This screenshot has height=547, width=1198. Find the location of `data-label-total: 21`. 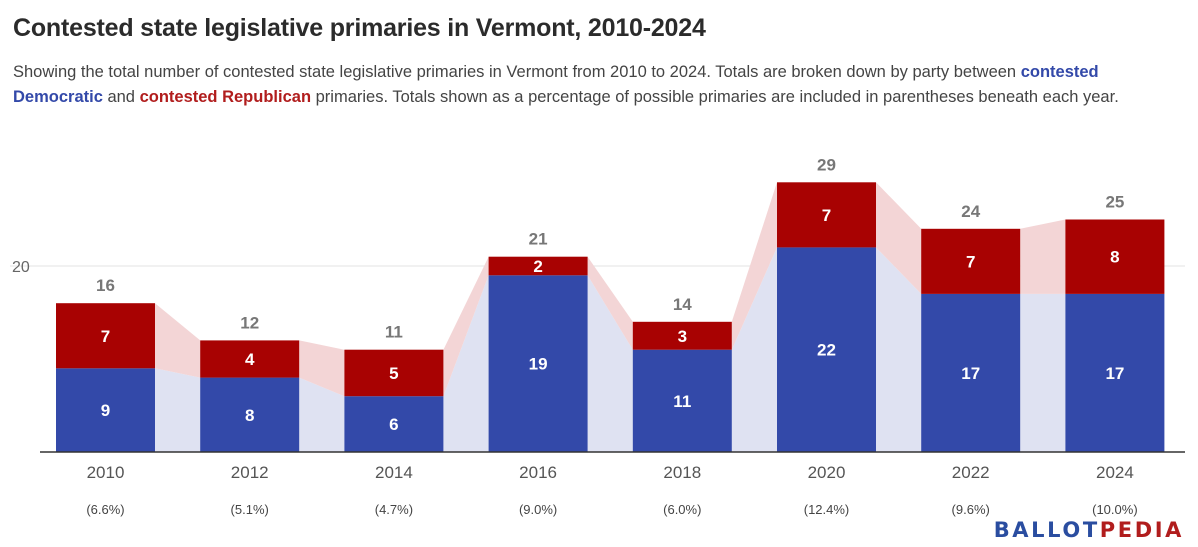

data-label-total: 21 is located at coordinates (538, 239).